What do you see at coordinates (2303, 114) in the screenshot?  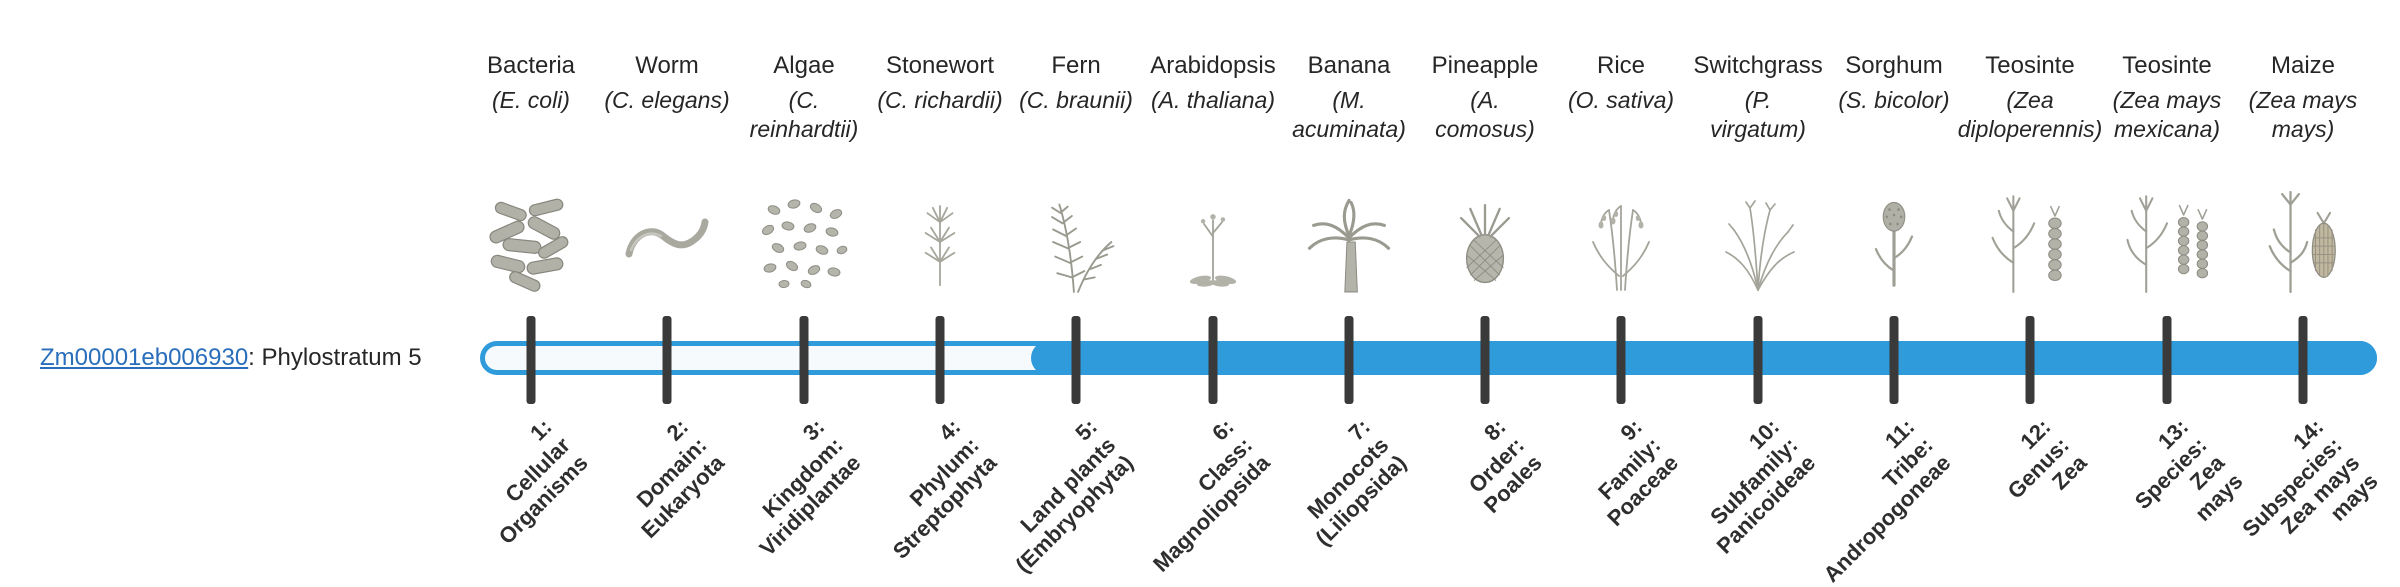 I see `organism-scientific-name: (Zea mays mays)` at bounding box center [2303, 114].